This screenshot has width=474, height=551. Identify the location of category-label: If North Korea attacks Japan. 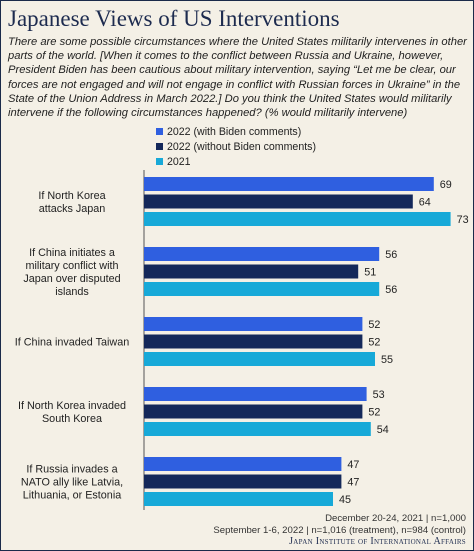
(71, 202).